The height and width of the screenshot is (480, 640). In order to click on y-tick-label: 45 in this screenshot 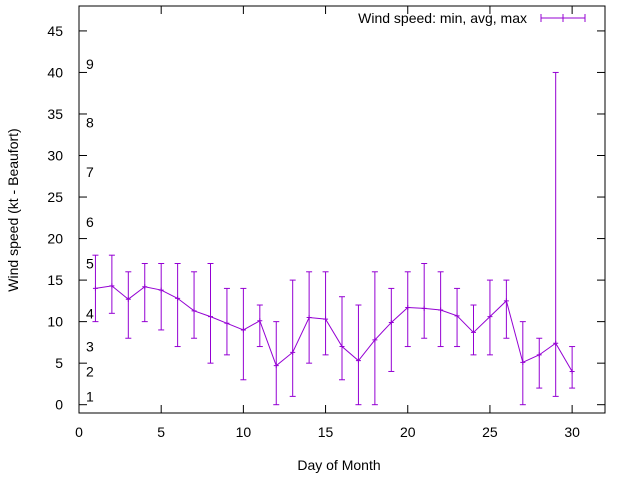, I will do `click(55, 31)`.